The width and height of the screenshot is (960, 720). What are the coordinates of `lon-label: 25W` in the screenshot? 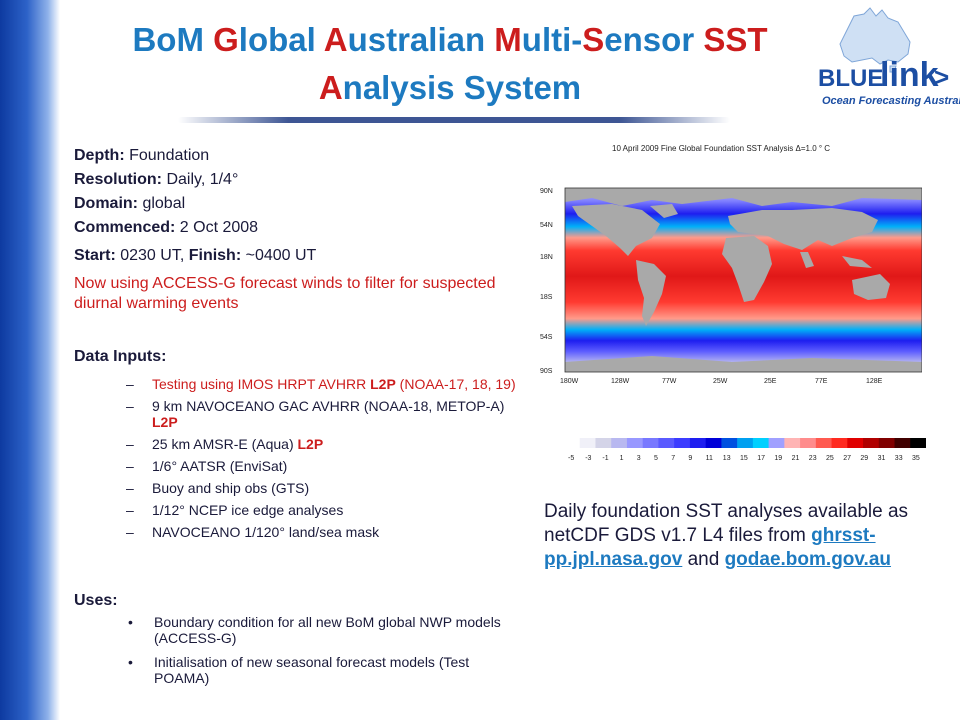 It's located at (720, 381).